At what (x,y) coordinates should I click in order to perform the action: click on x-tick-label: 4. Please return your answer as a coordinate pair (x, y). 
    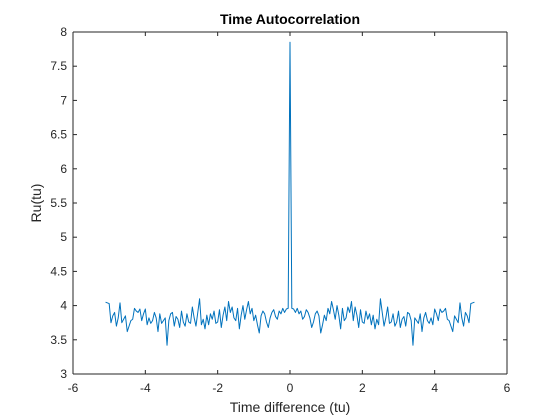
    Looking at the image, I should click on (434, 388).